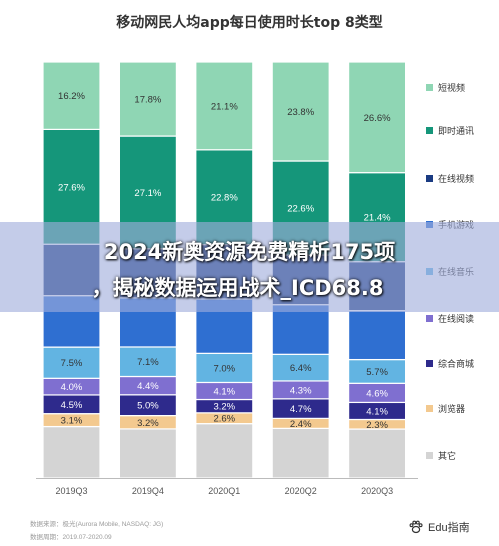 The height and width of the screenshot is (546, 499). I want to click on data-label: 5.0%, so click(148, 406).